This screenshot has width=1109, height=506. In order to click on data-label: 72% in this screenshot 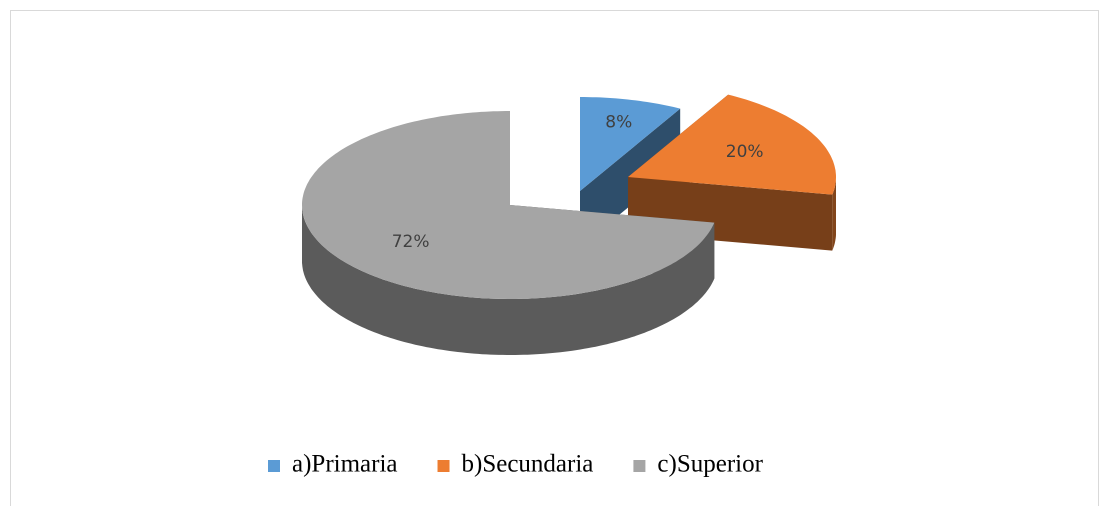, I will do `click(411, 242)`.